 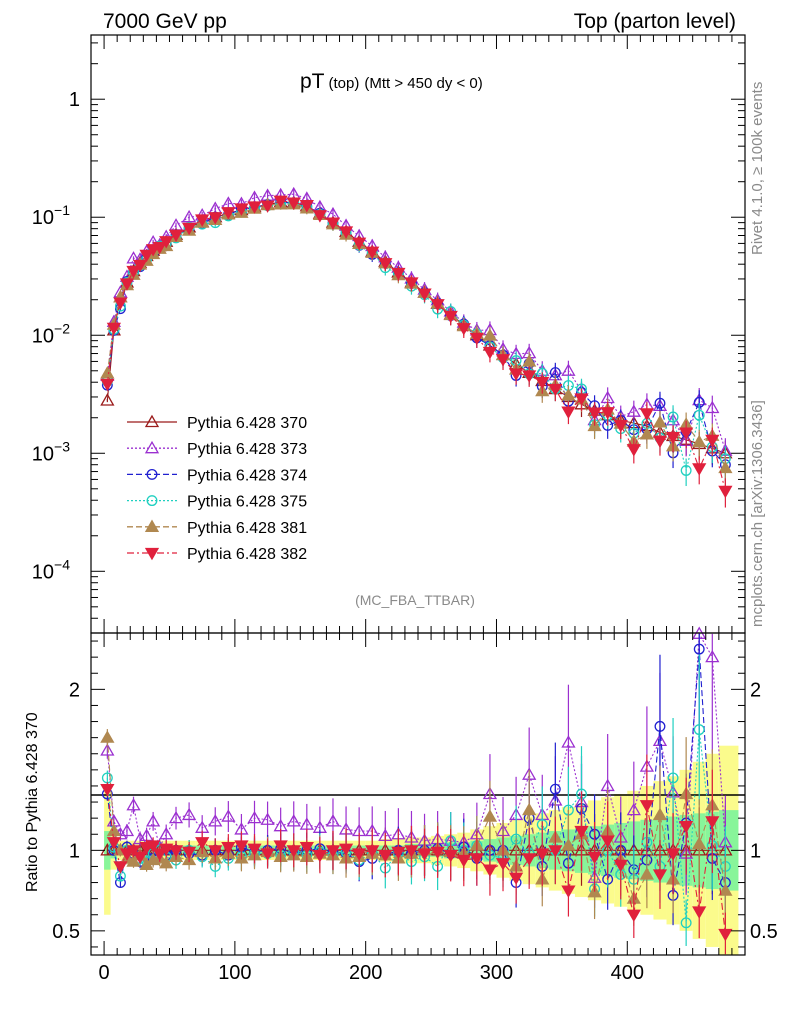 I want to click on mcplots-label: mcplots.cern.ch [arXiv:1306.3436], so click(x=757, y=513).